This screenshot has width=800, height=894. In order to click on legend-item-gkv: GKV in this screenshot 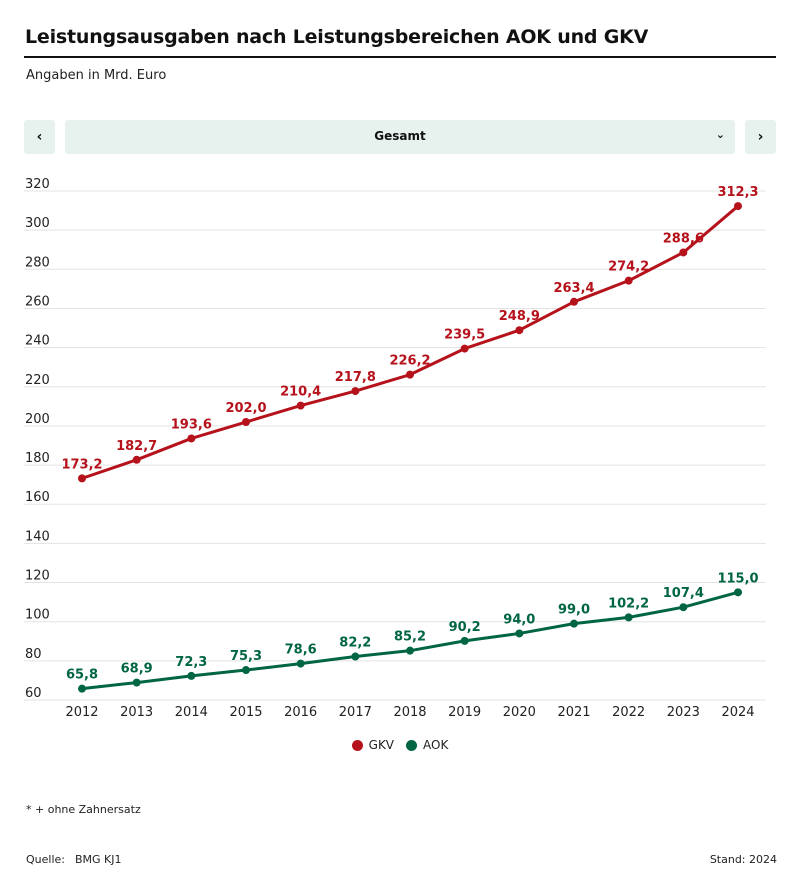, I will do `click(373, 745)`.